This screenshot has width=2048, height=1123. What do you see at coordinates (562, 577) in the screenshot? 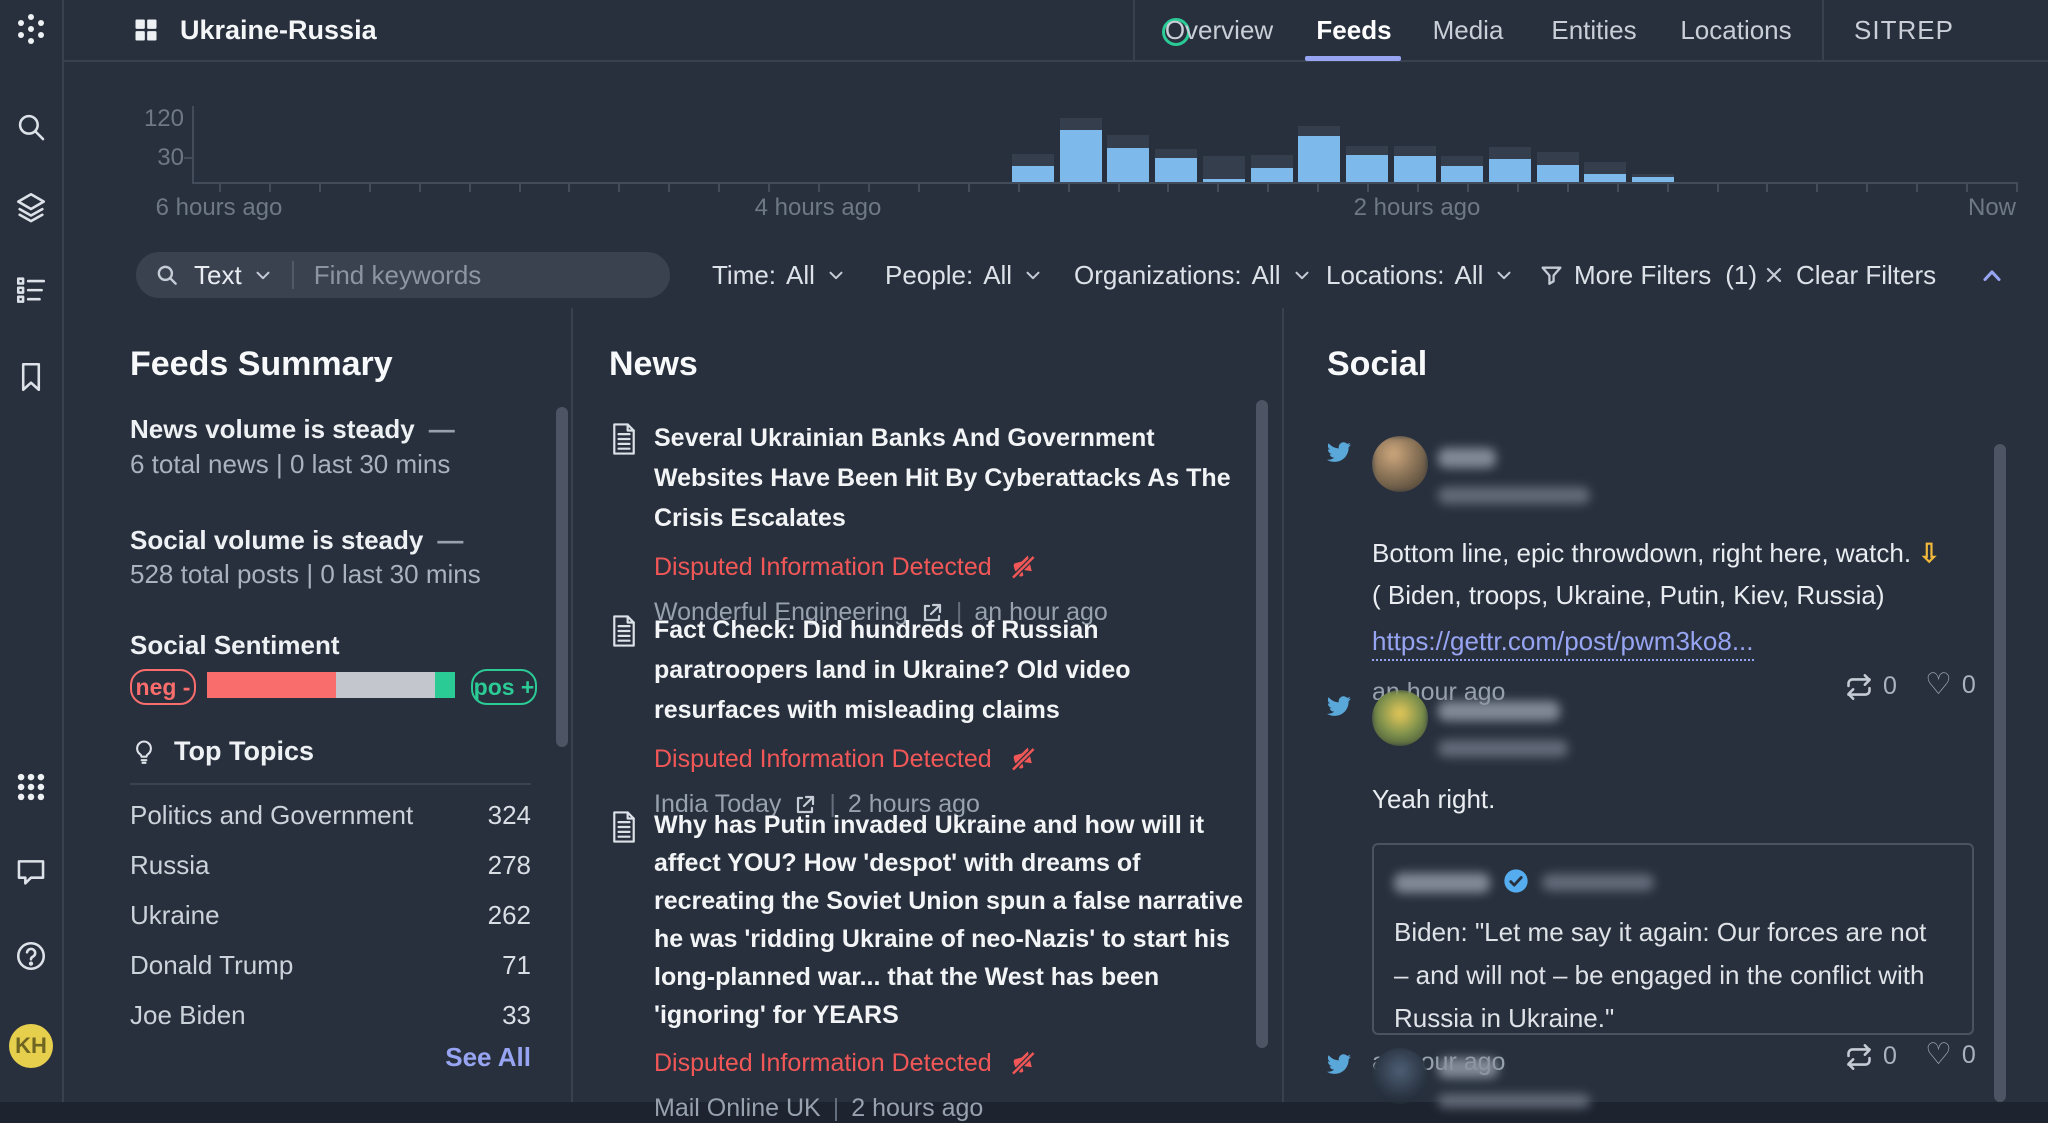
I see `summary-scrollbar` at bounding box center [562, 577].